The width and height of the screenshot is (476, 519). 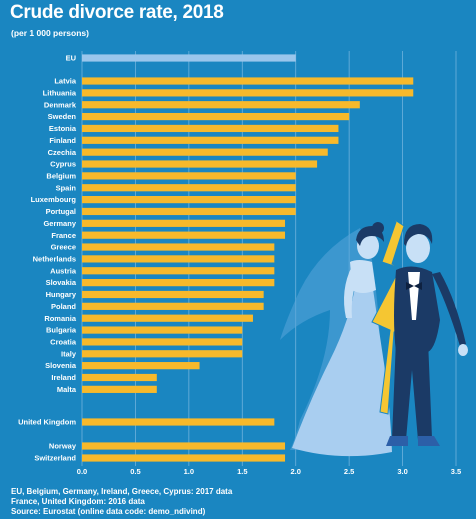 I want to click on category-label: Spain, so click(x=66, y=187).